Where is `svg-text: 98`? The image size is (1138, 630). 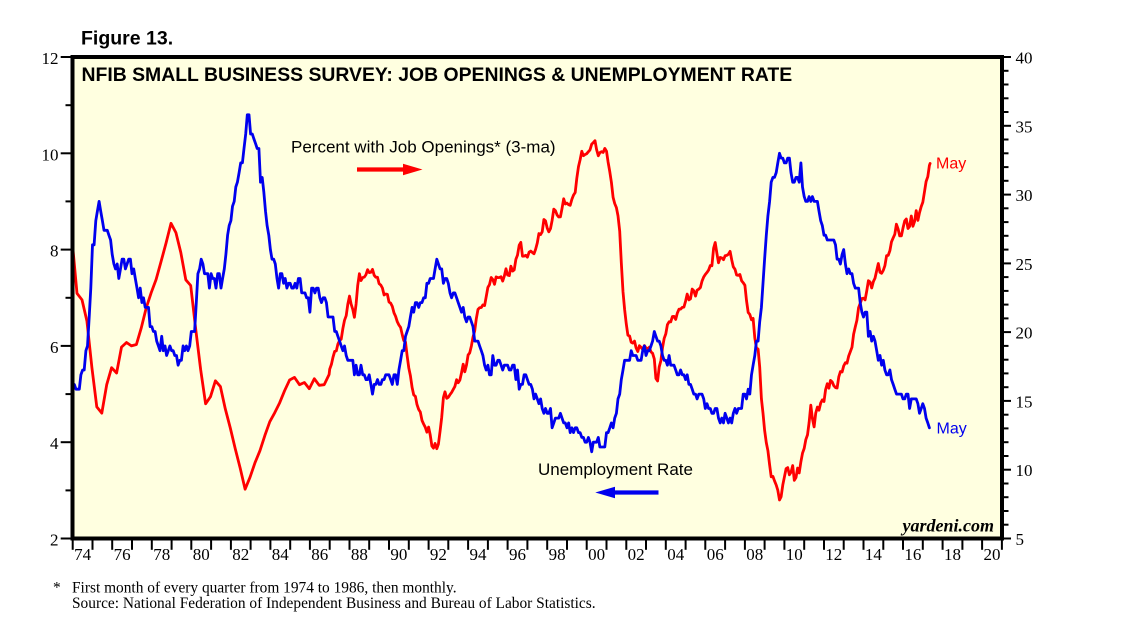
svg-text: 98 is located at coordinates (557, 554).